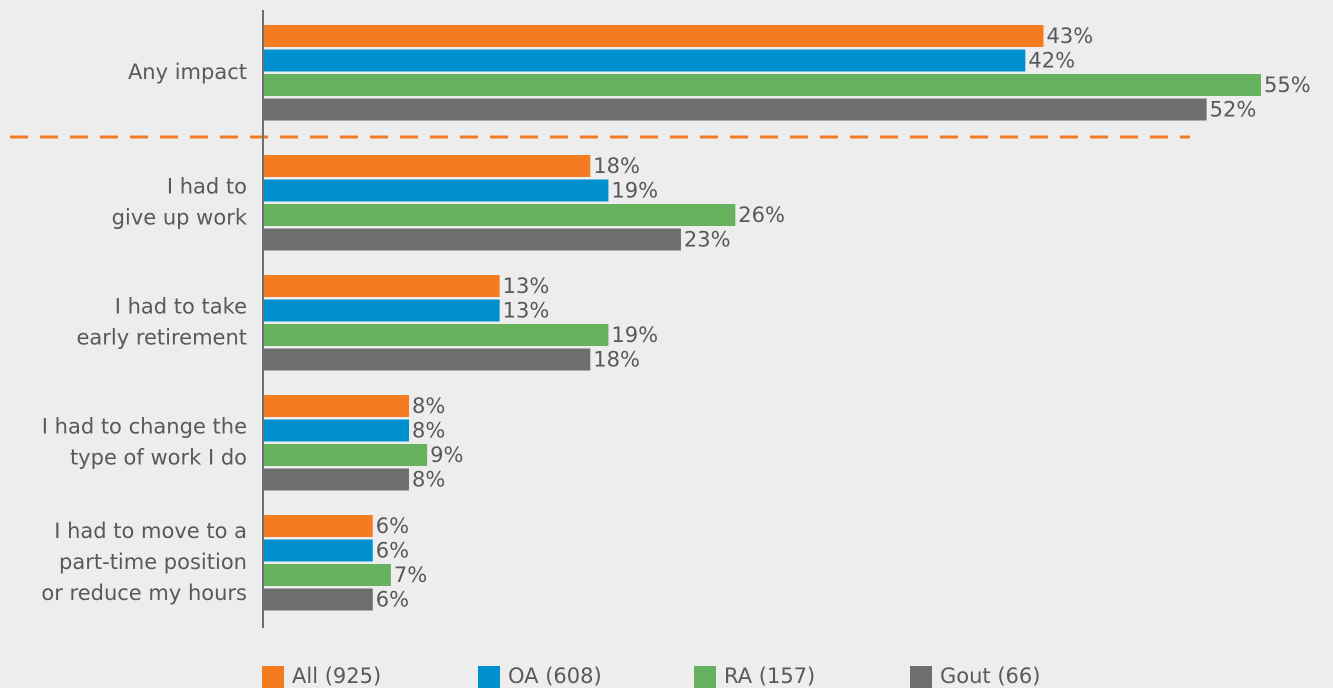 This screenshot has height=688, width=1333. I want to click on category-label: or reduce my hours, so click(144, 593).